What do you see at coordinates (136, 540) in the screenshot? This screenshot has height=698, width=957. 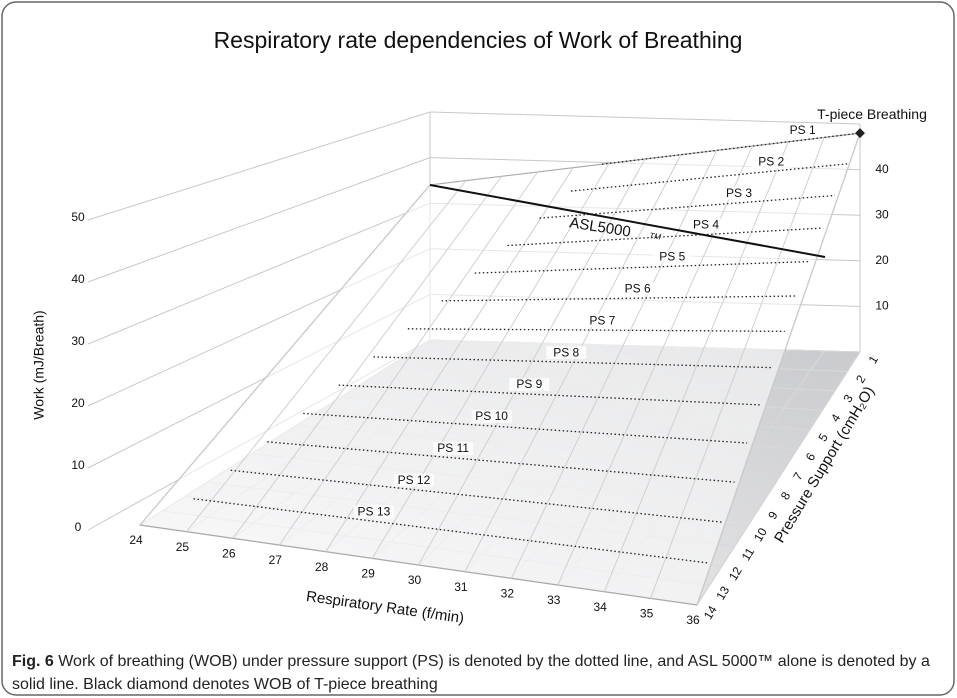 I see `x-tick-label: 24` at bounding box center [136, 540].